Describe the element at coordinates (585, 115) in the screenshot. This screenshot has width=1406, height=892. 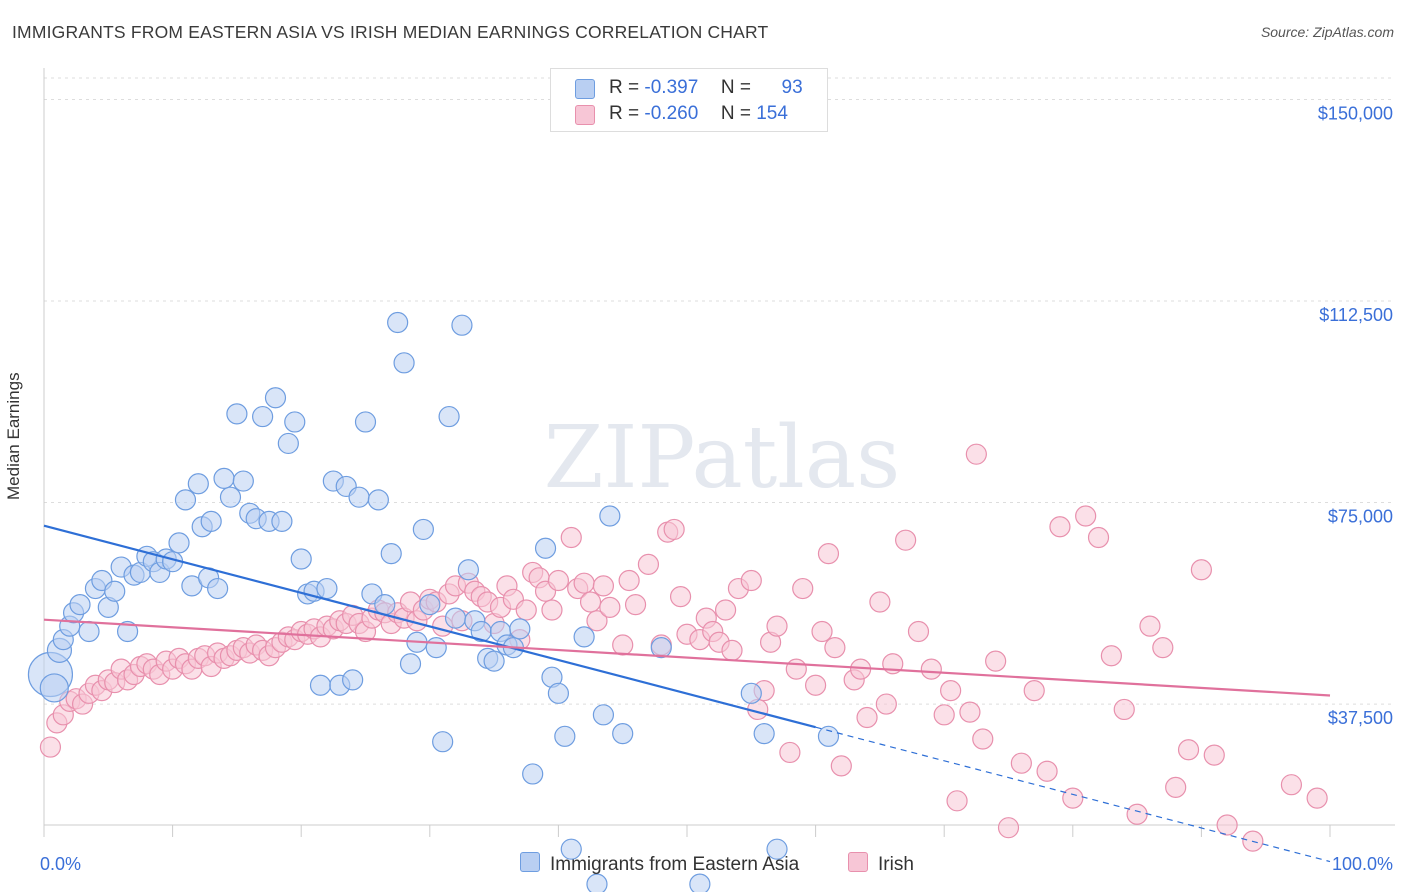
I see `pink-swatch-icon` at that location.